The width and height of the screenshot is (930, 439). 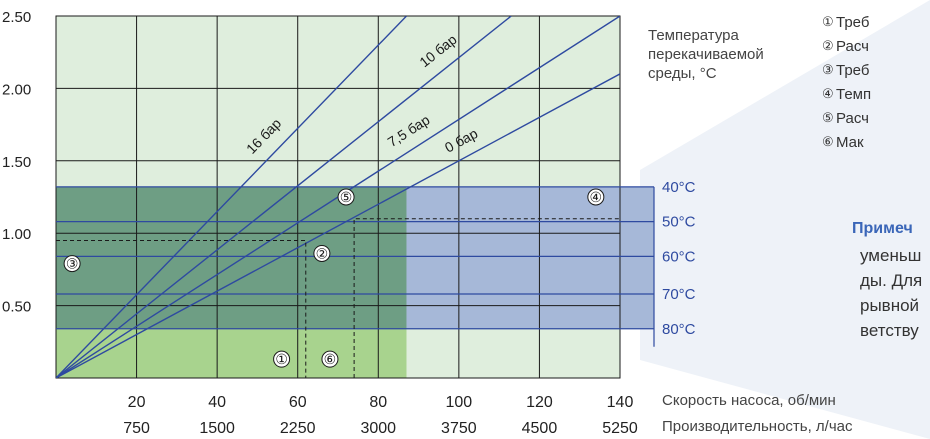 I want to click on legend-number: ⑤, so click(x=828, y=117).